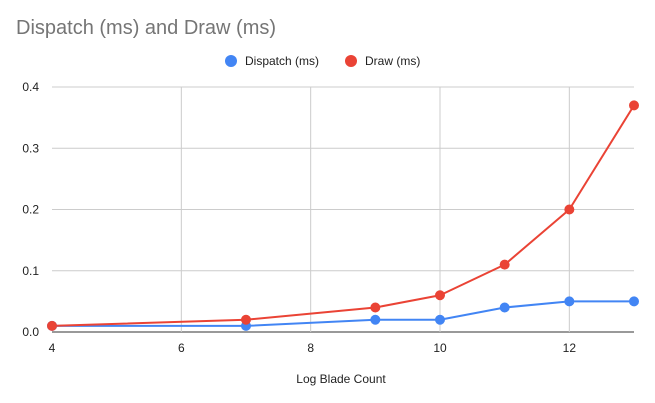  What do you see at coordinates (146, 28) in the screenshot?
I see `chart-title: Dispatch (ms) and Draw (ms)` at bounding box center [146, 28].